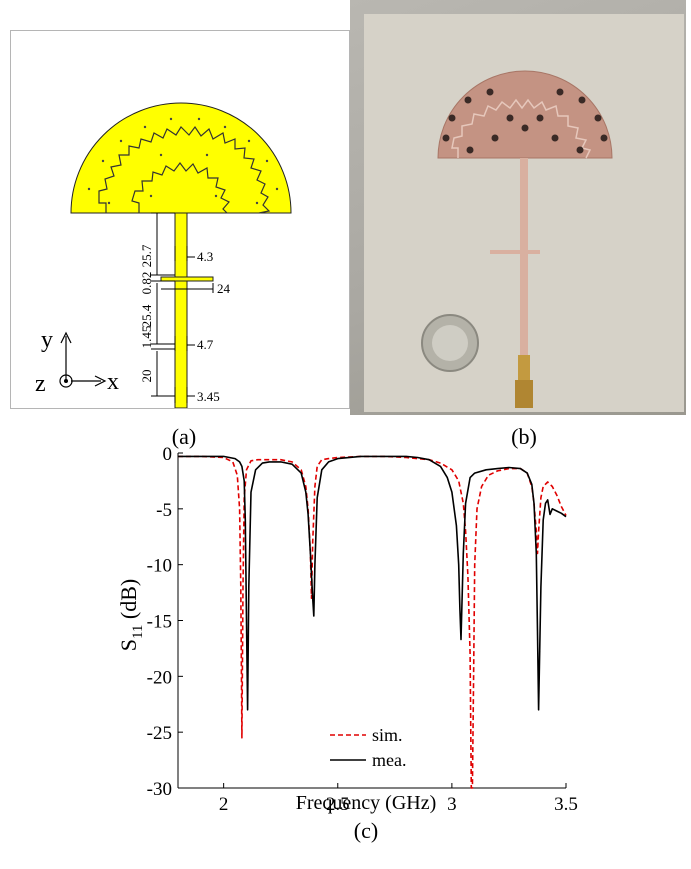 This screenshot has width=691, height=869. What do you see at coordinates (187, 279) in the screenshot?
I see `stub-line` at bounding box center [187, 279].